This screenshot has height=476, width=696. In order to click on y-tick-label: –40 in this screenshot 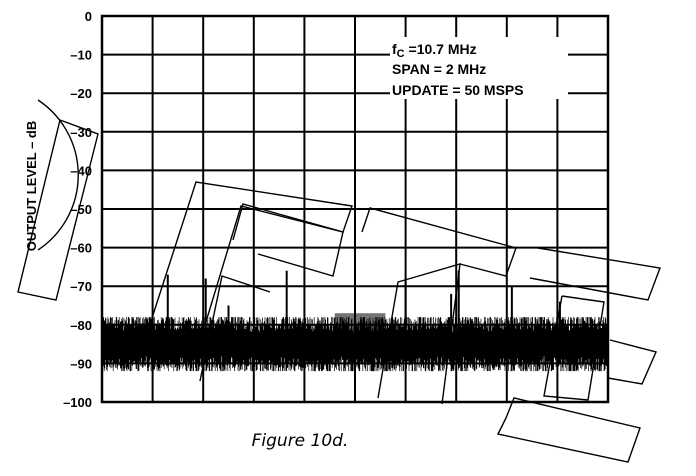, I will do `click(81, 170)`.